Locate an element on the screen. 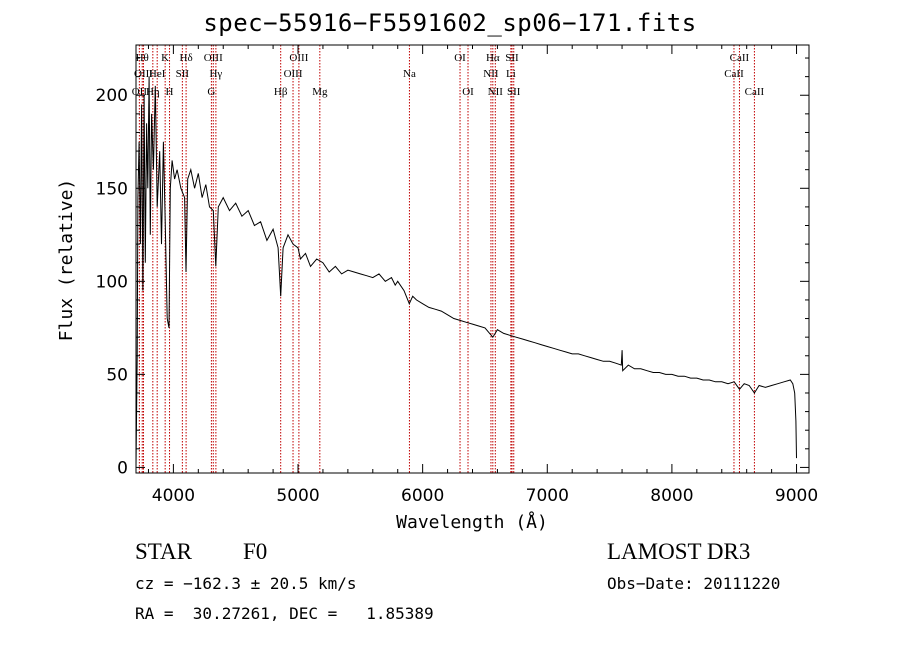 The height and width of the screenshot is (649, 900). survey-name: LAMOST DR3 is located at coordinates (679, 551).